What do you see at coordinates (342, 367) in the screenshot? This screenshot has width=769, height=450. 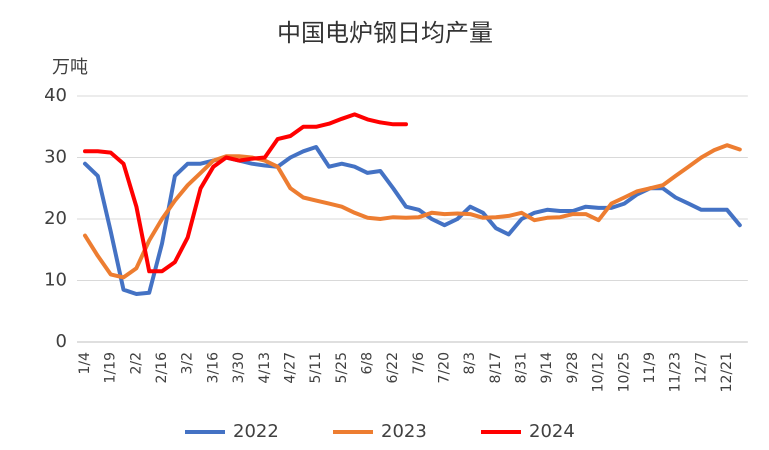 I see `x-tick-label: 5/25` at bounding box center [342, 367].